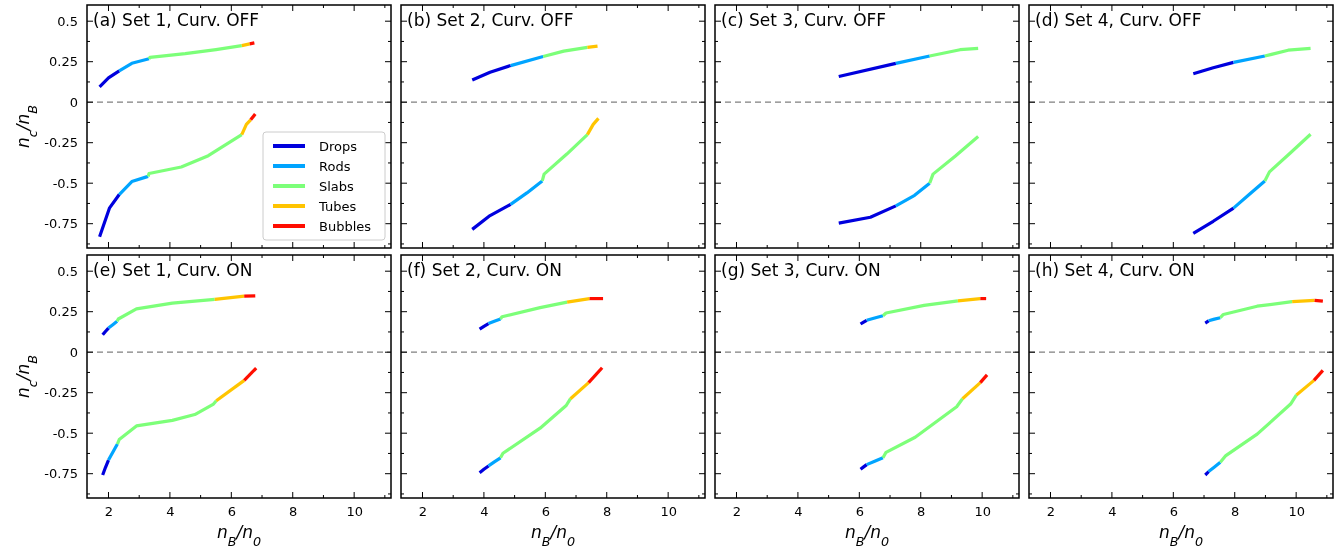 This screenshot has width=1338, height=550. What do you see at coordinates (490, 20) in the screenshot?
I see `chart-title: (b) Set 2, Curv. OFF` at bounding box center [490, 20].